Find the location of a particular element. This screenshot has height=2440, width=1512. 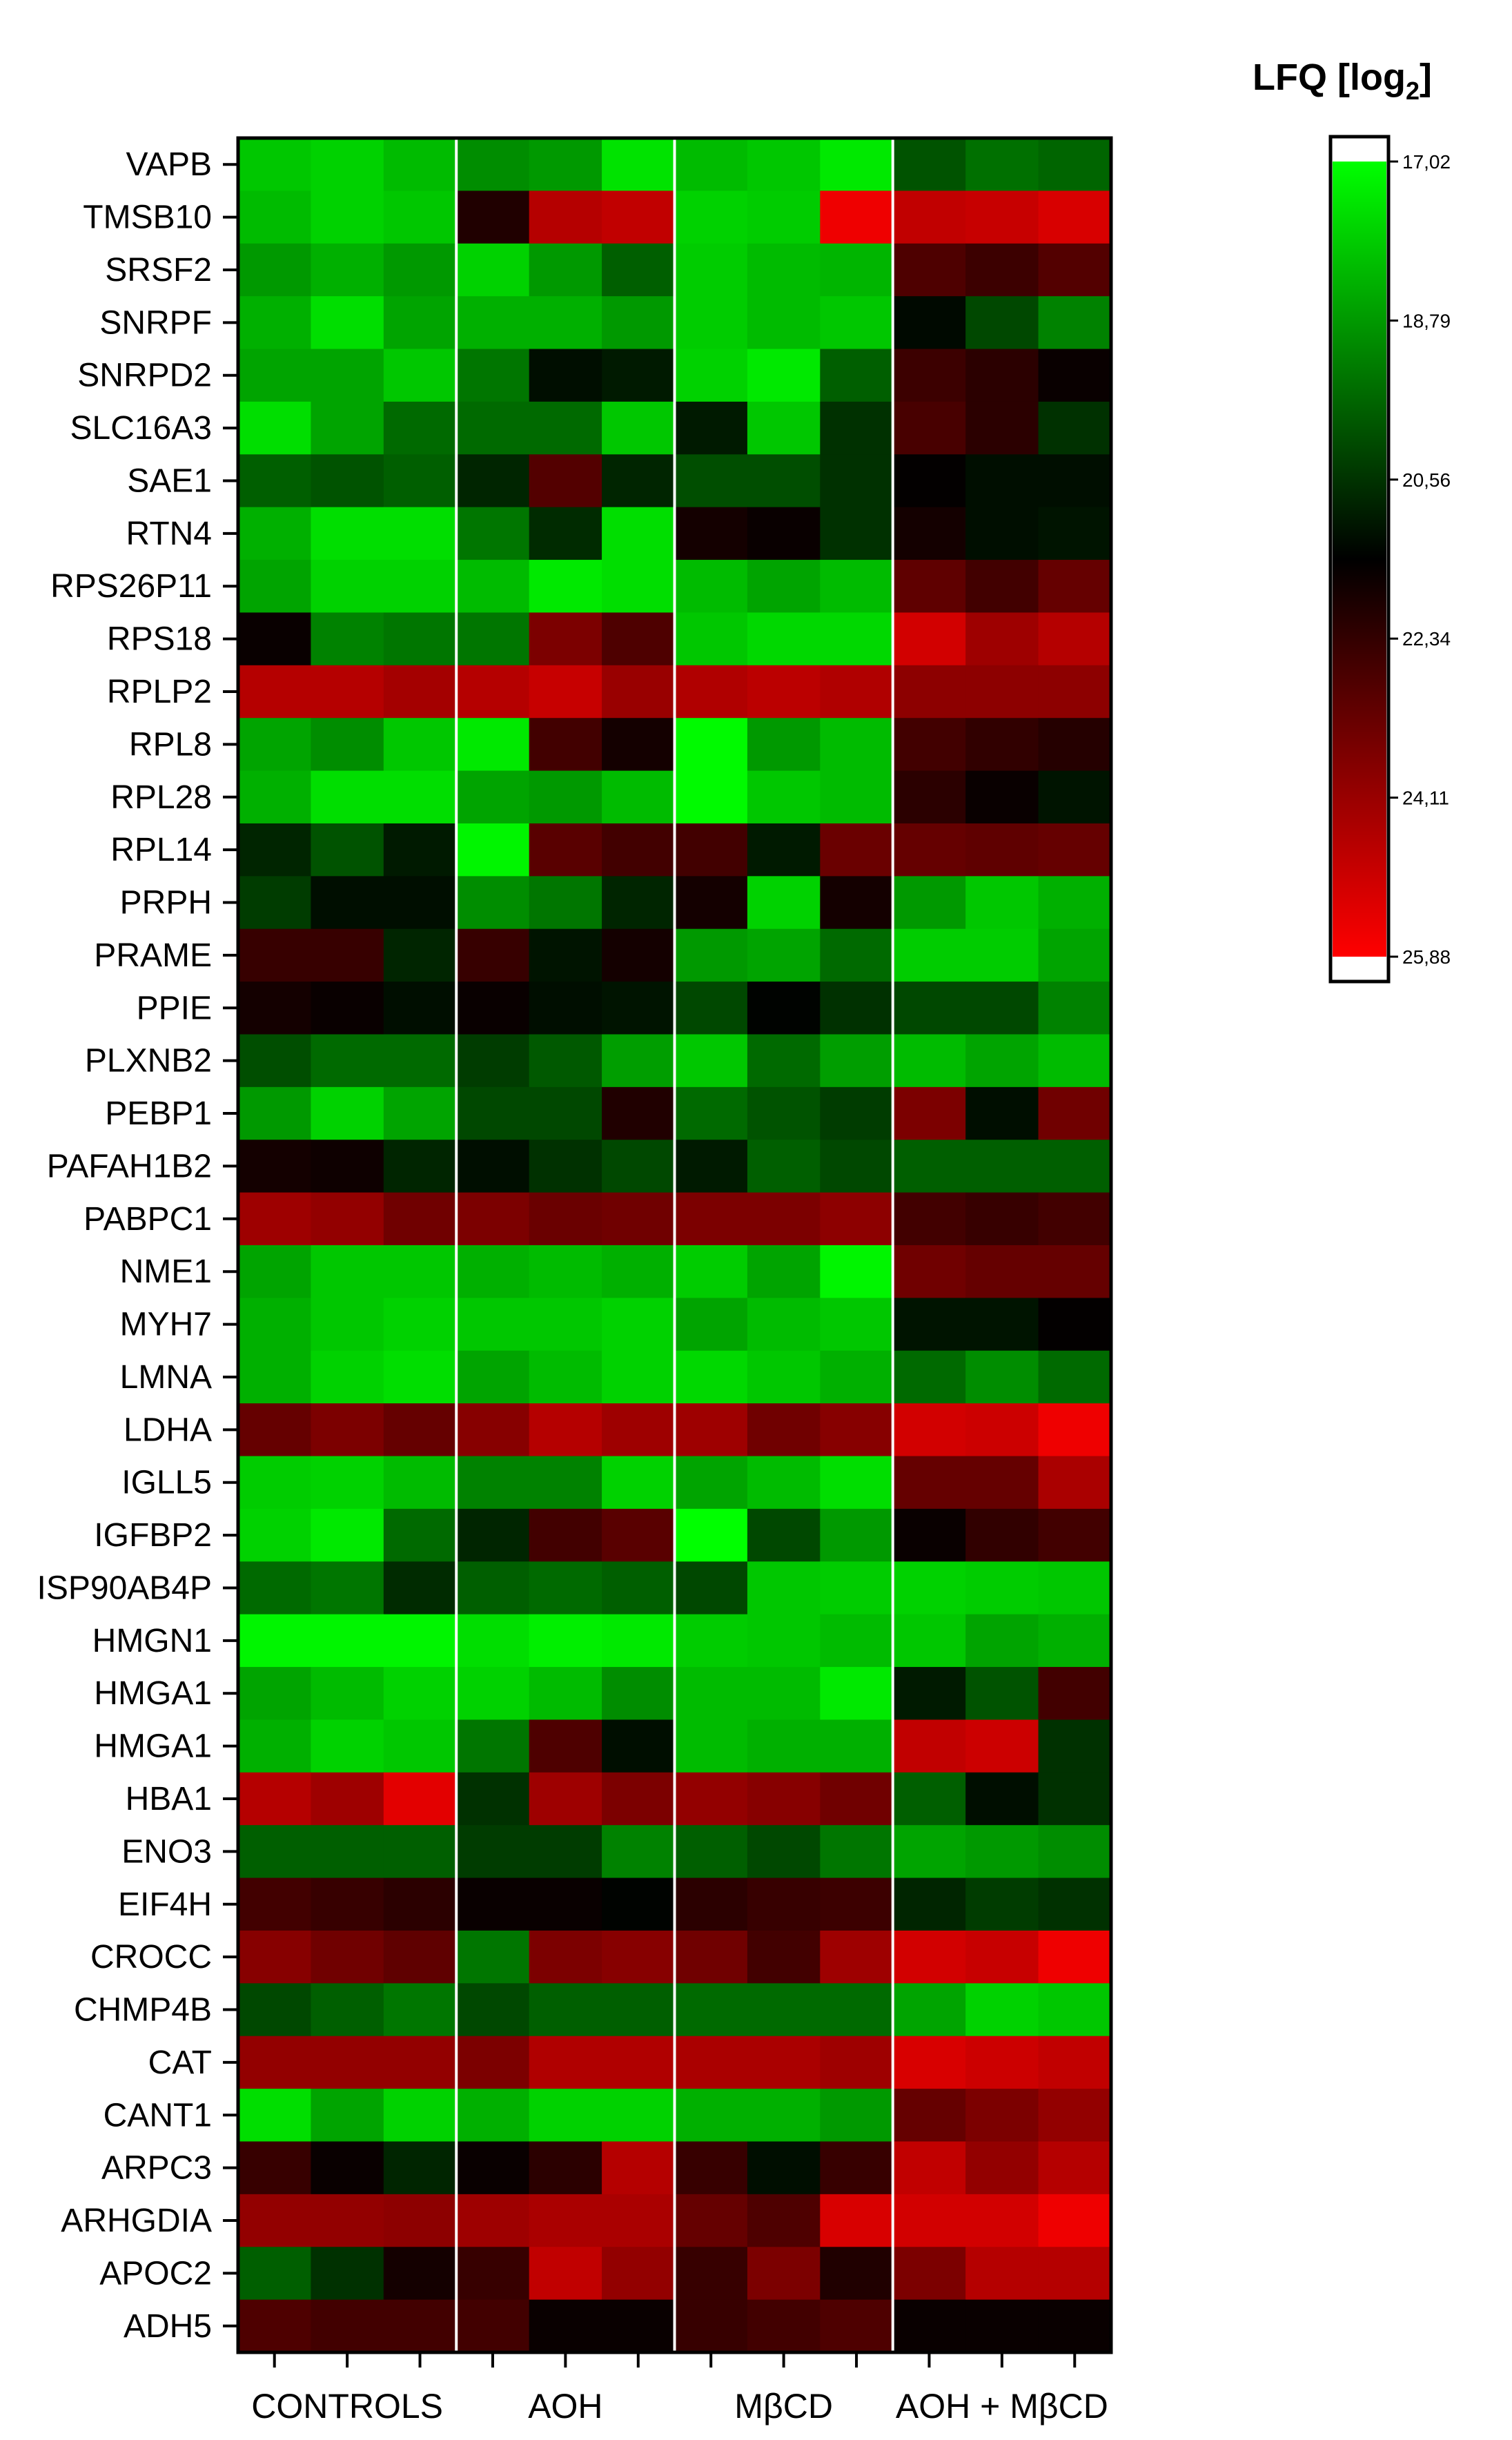

row-label: PRAME is located at coordinates (153, 955).